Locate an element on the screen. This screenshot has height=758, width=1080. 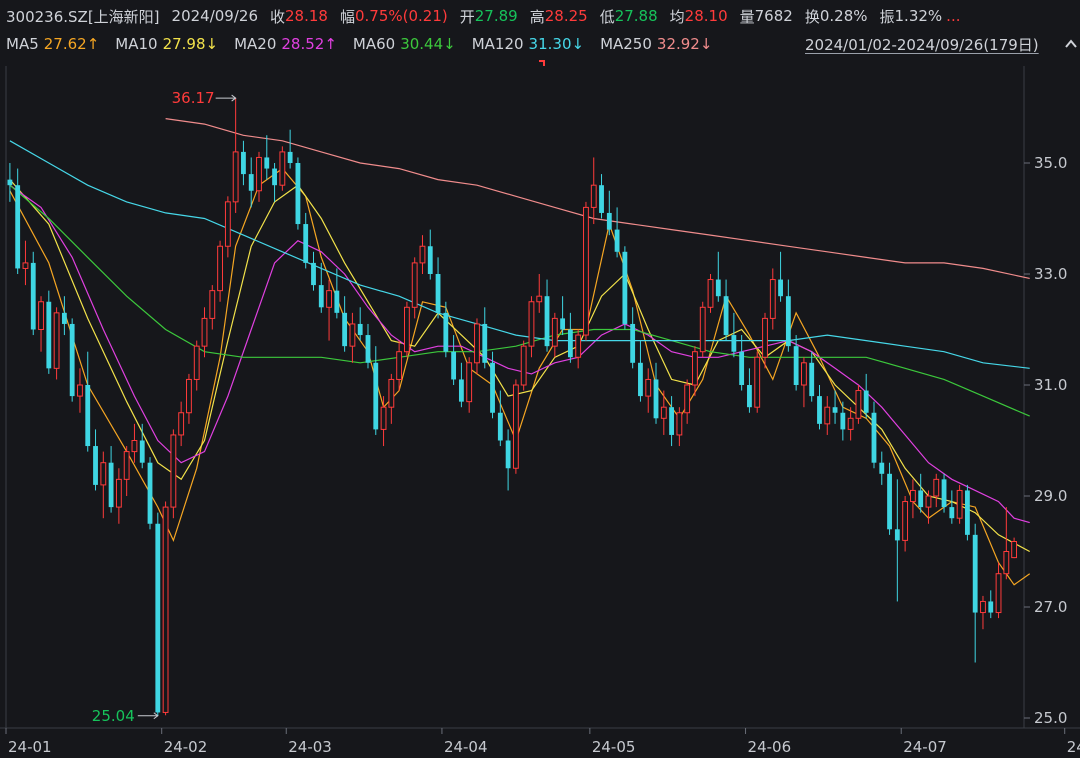
low-label: 低 is located at coordinates (607, 16).